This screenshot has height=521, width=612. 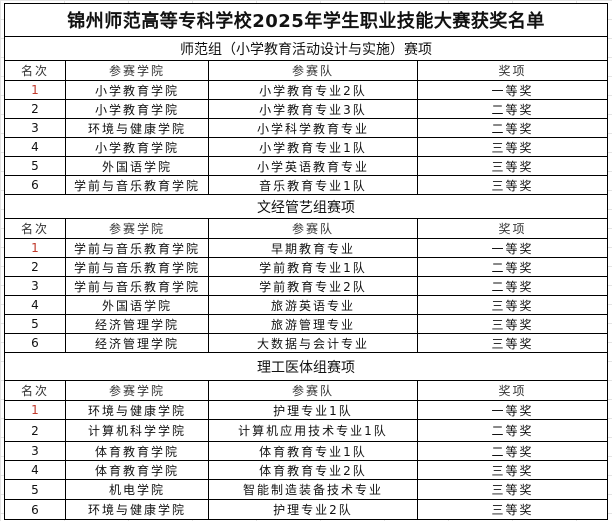 I want to click on team-cell: 音乐教育专业1队, so click(x=313, y=185).